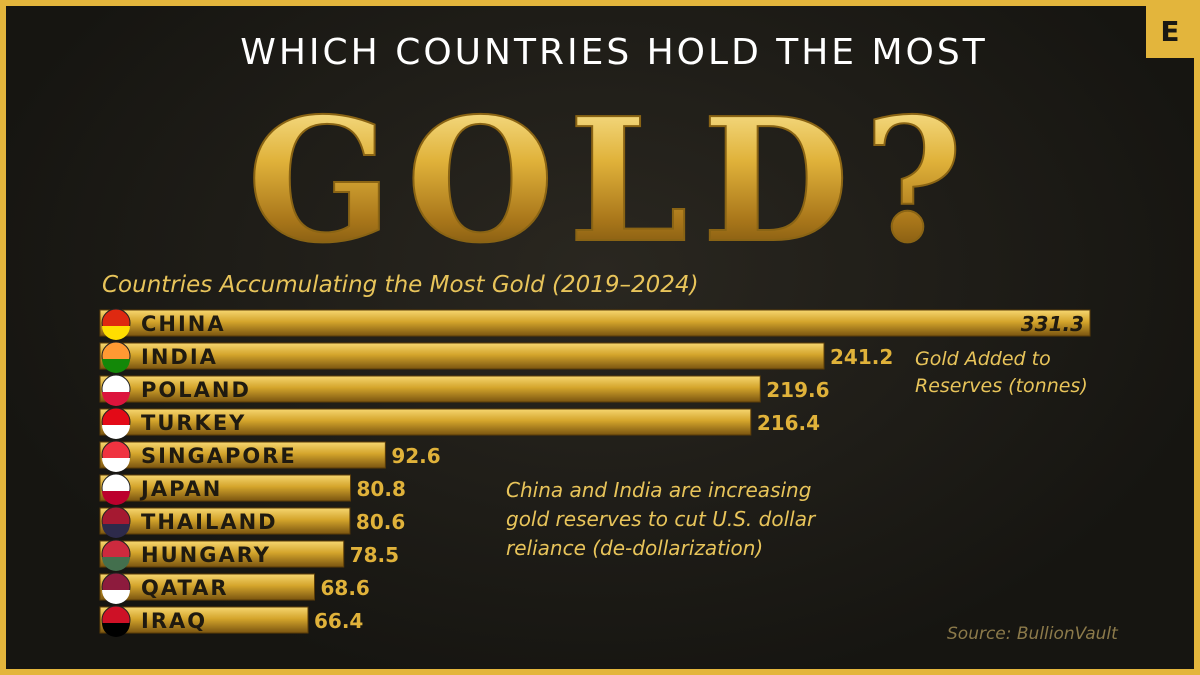 The height and width of the screenshot is (675, 1200). I want to click on value-label: 241.2, so click(861, 357).